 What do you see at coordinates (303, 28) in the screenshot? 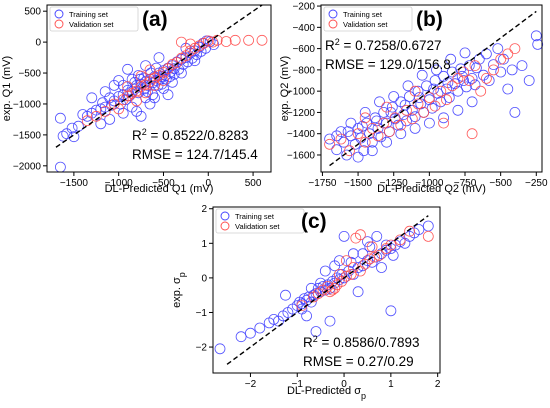
I see `y-tick-label: −400` at bounding box center [303, 28].